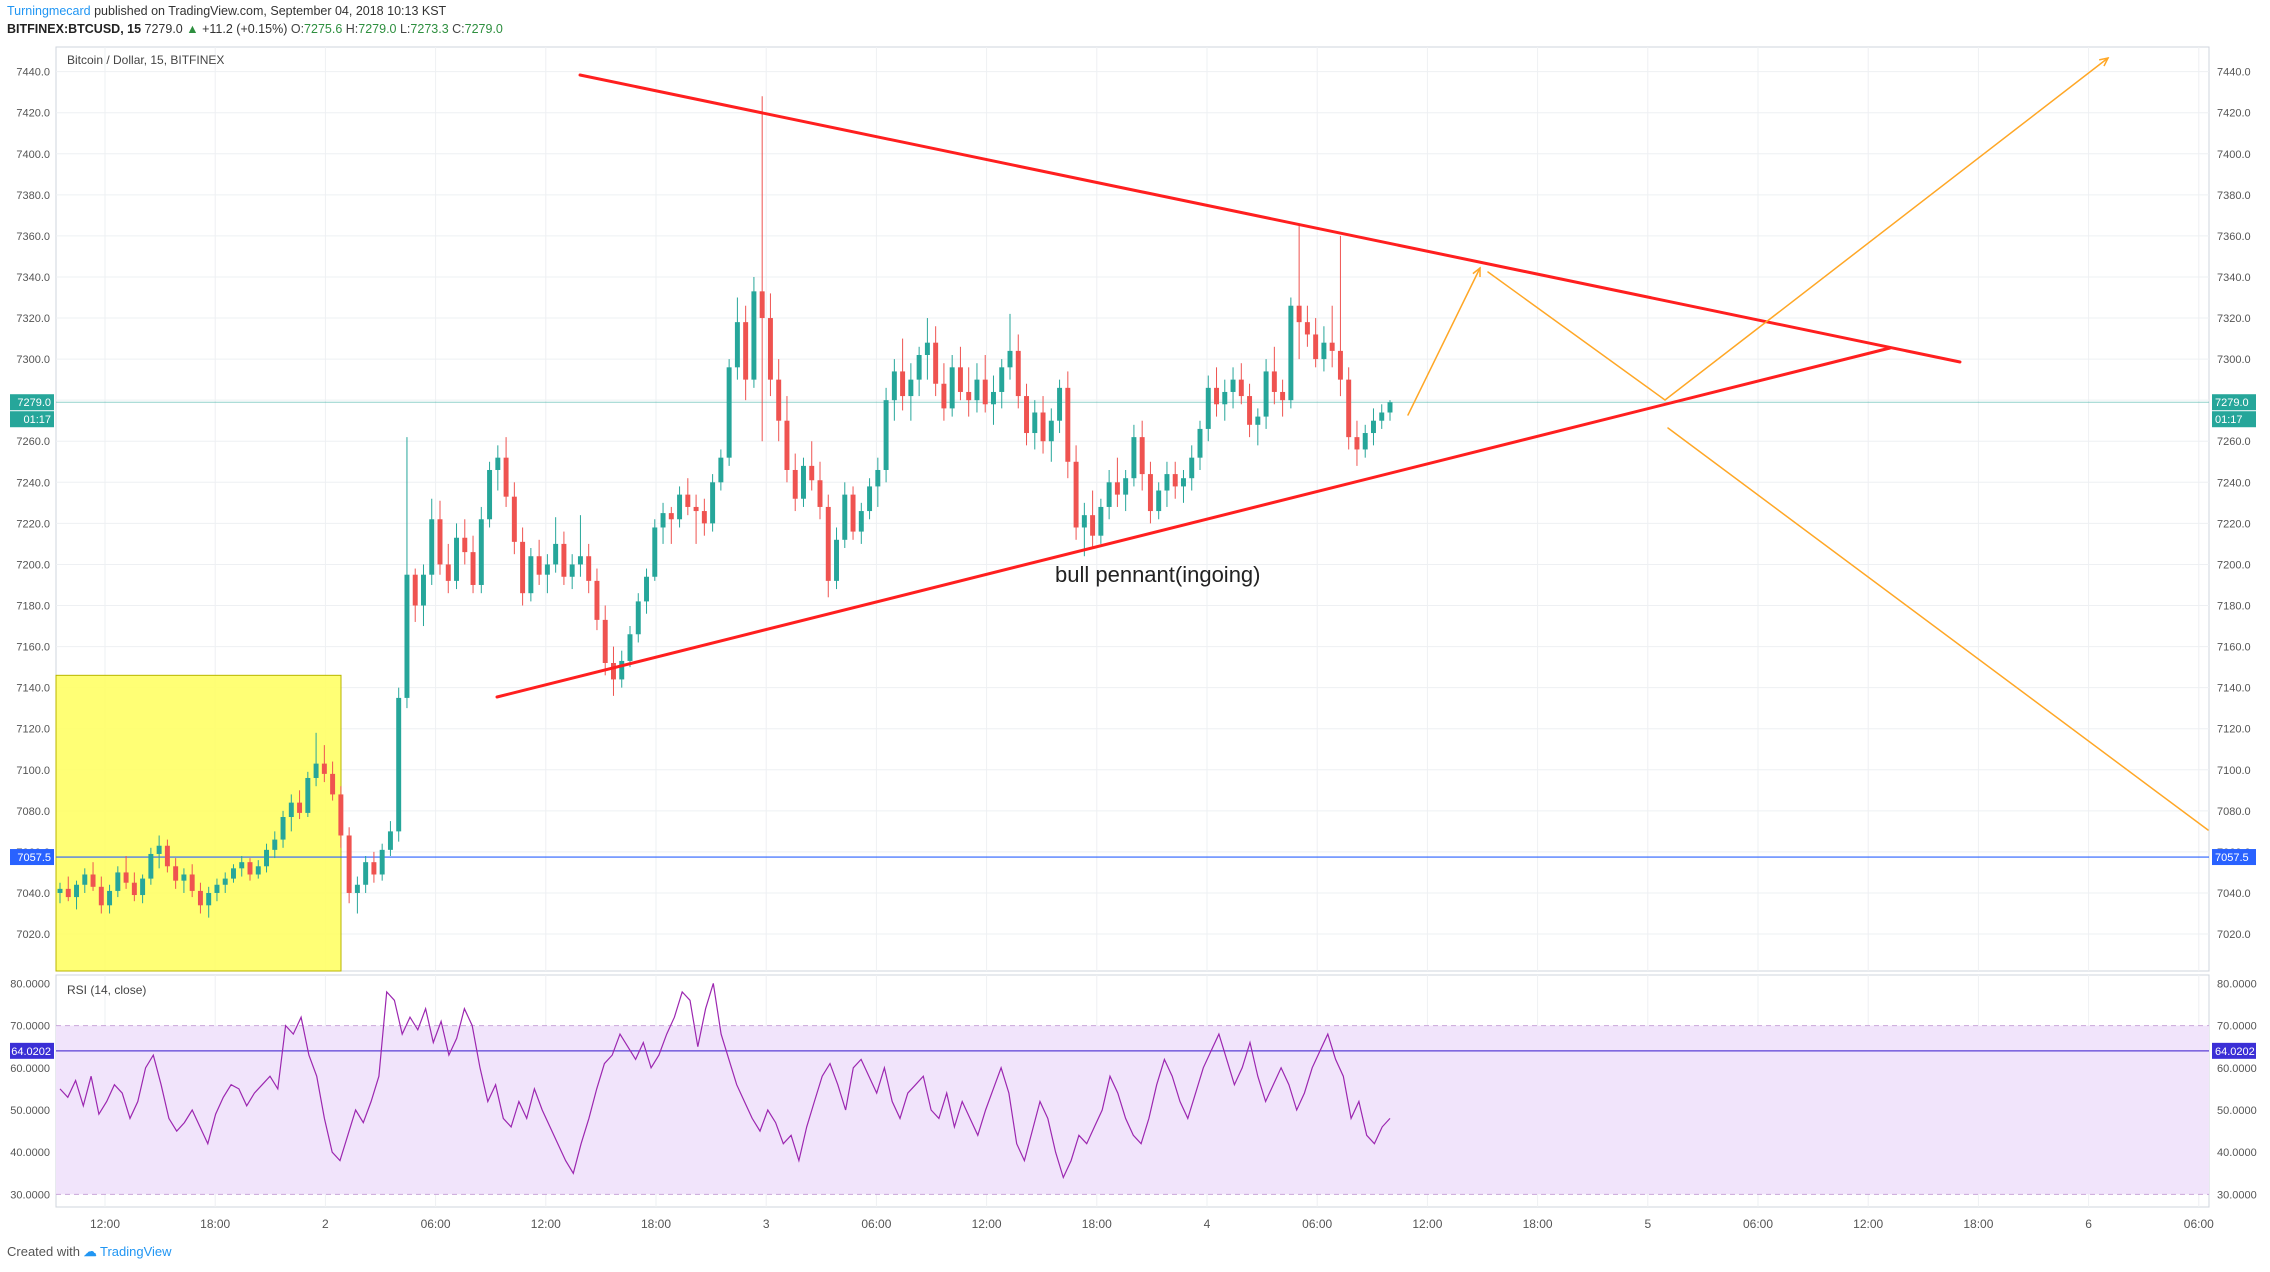 This screenshot has width=2270, height=1272. I want to click on created-with-label: Created with, so click(43, 1251).